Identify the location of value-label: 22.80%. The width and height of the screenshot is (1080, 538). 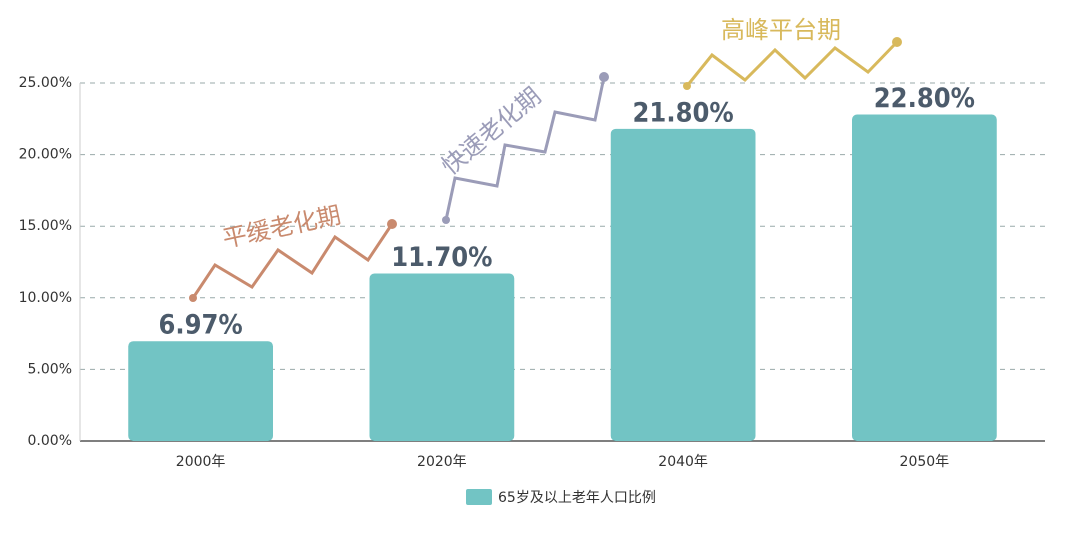
(924, 98).